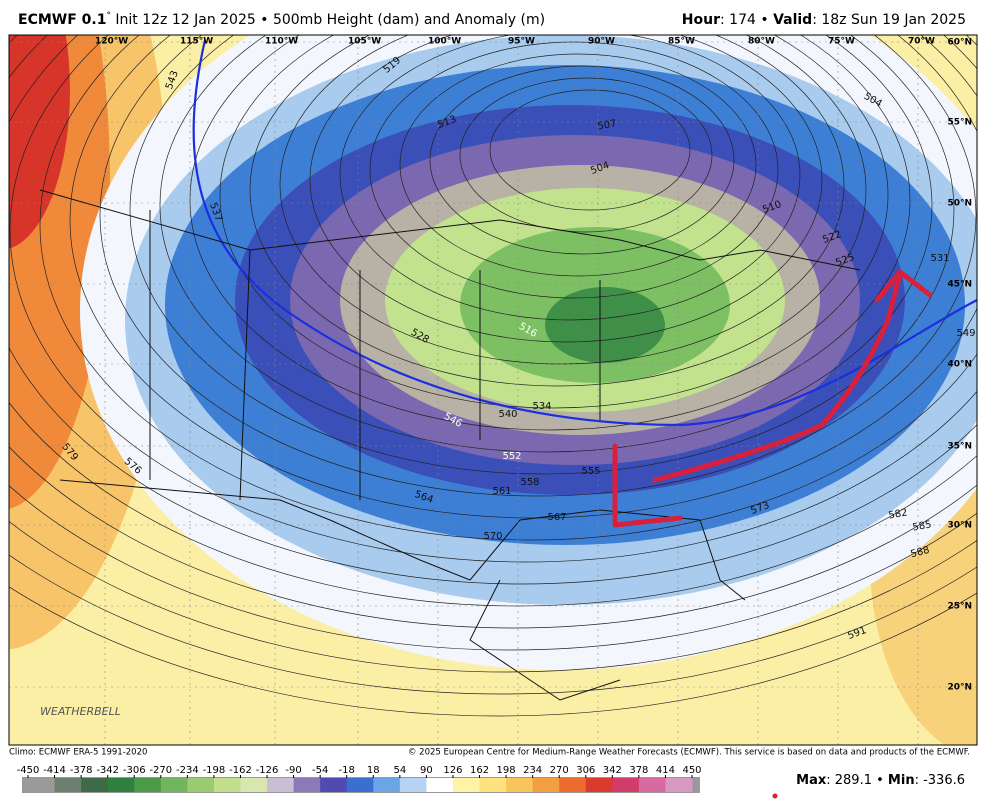  Describe the element at coordinates (601, 42) in the screenshot. I see `longitude-label: 90°W` at that location.